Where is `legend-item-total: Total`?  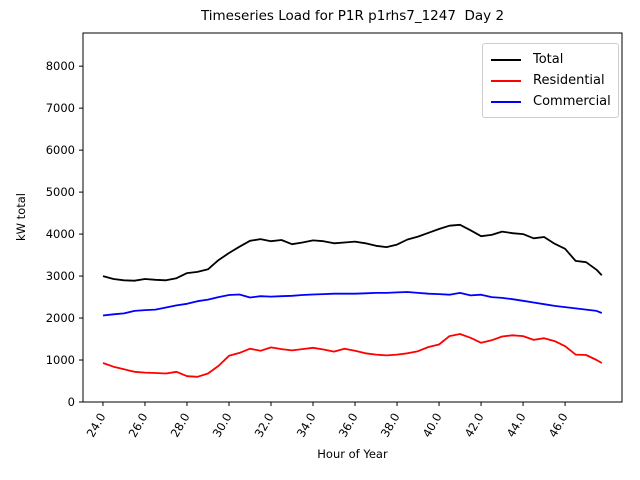
legend-item-total: Total is located at coordinates (550, 59).